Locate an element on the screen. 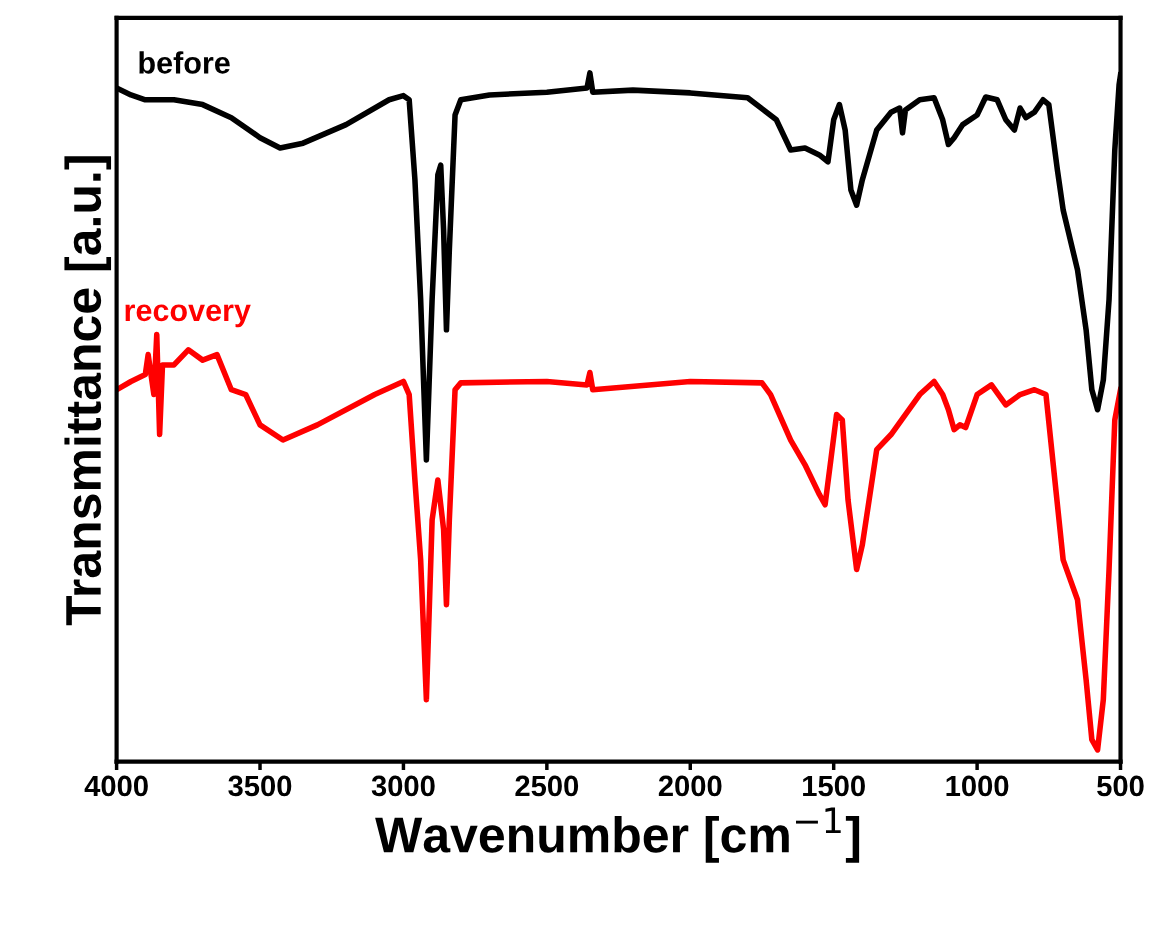 The width and height of the screenshot is (1166, 938). series-label: recovery is located at coordinates (188, 316).